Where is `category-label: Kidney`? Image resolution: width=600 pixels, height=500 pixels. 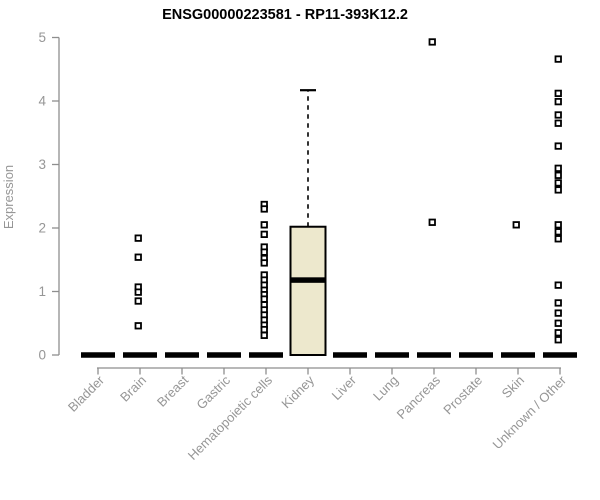 category-label: Kidney is located at coordinates (297, 391).